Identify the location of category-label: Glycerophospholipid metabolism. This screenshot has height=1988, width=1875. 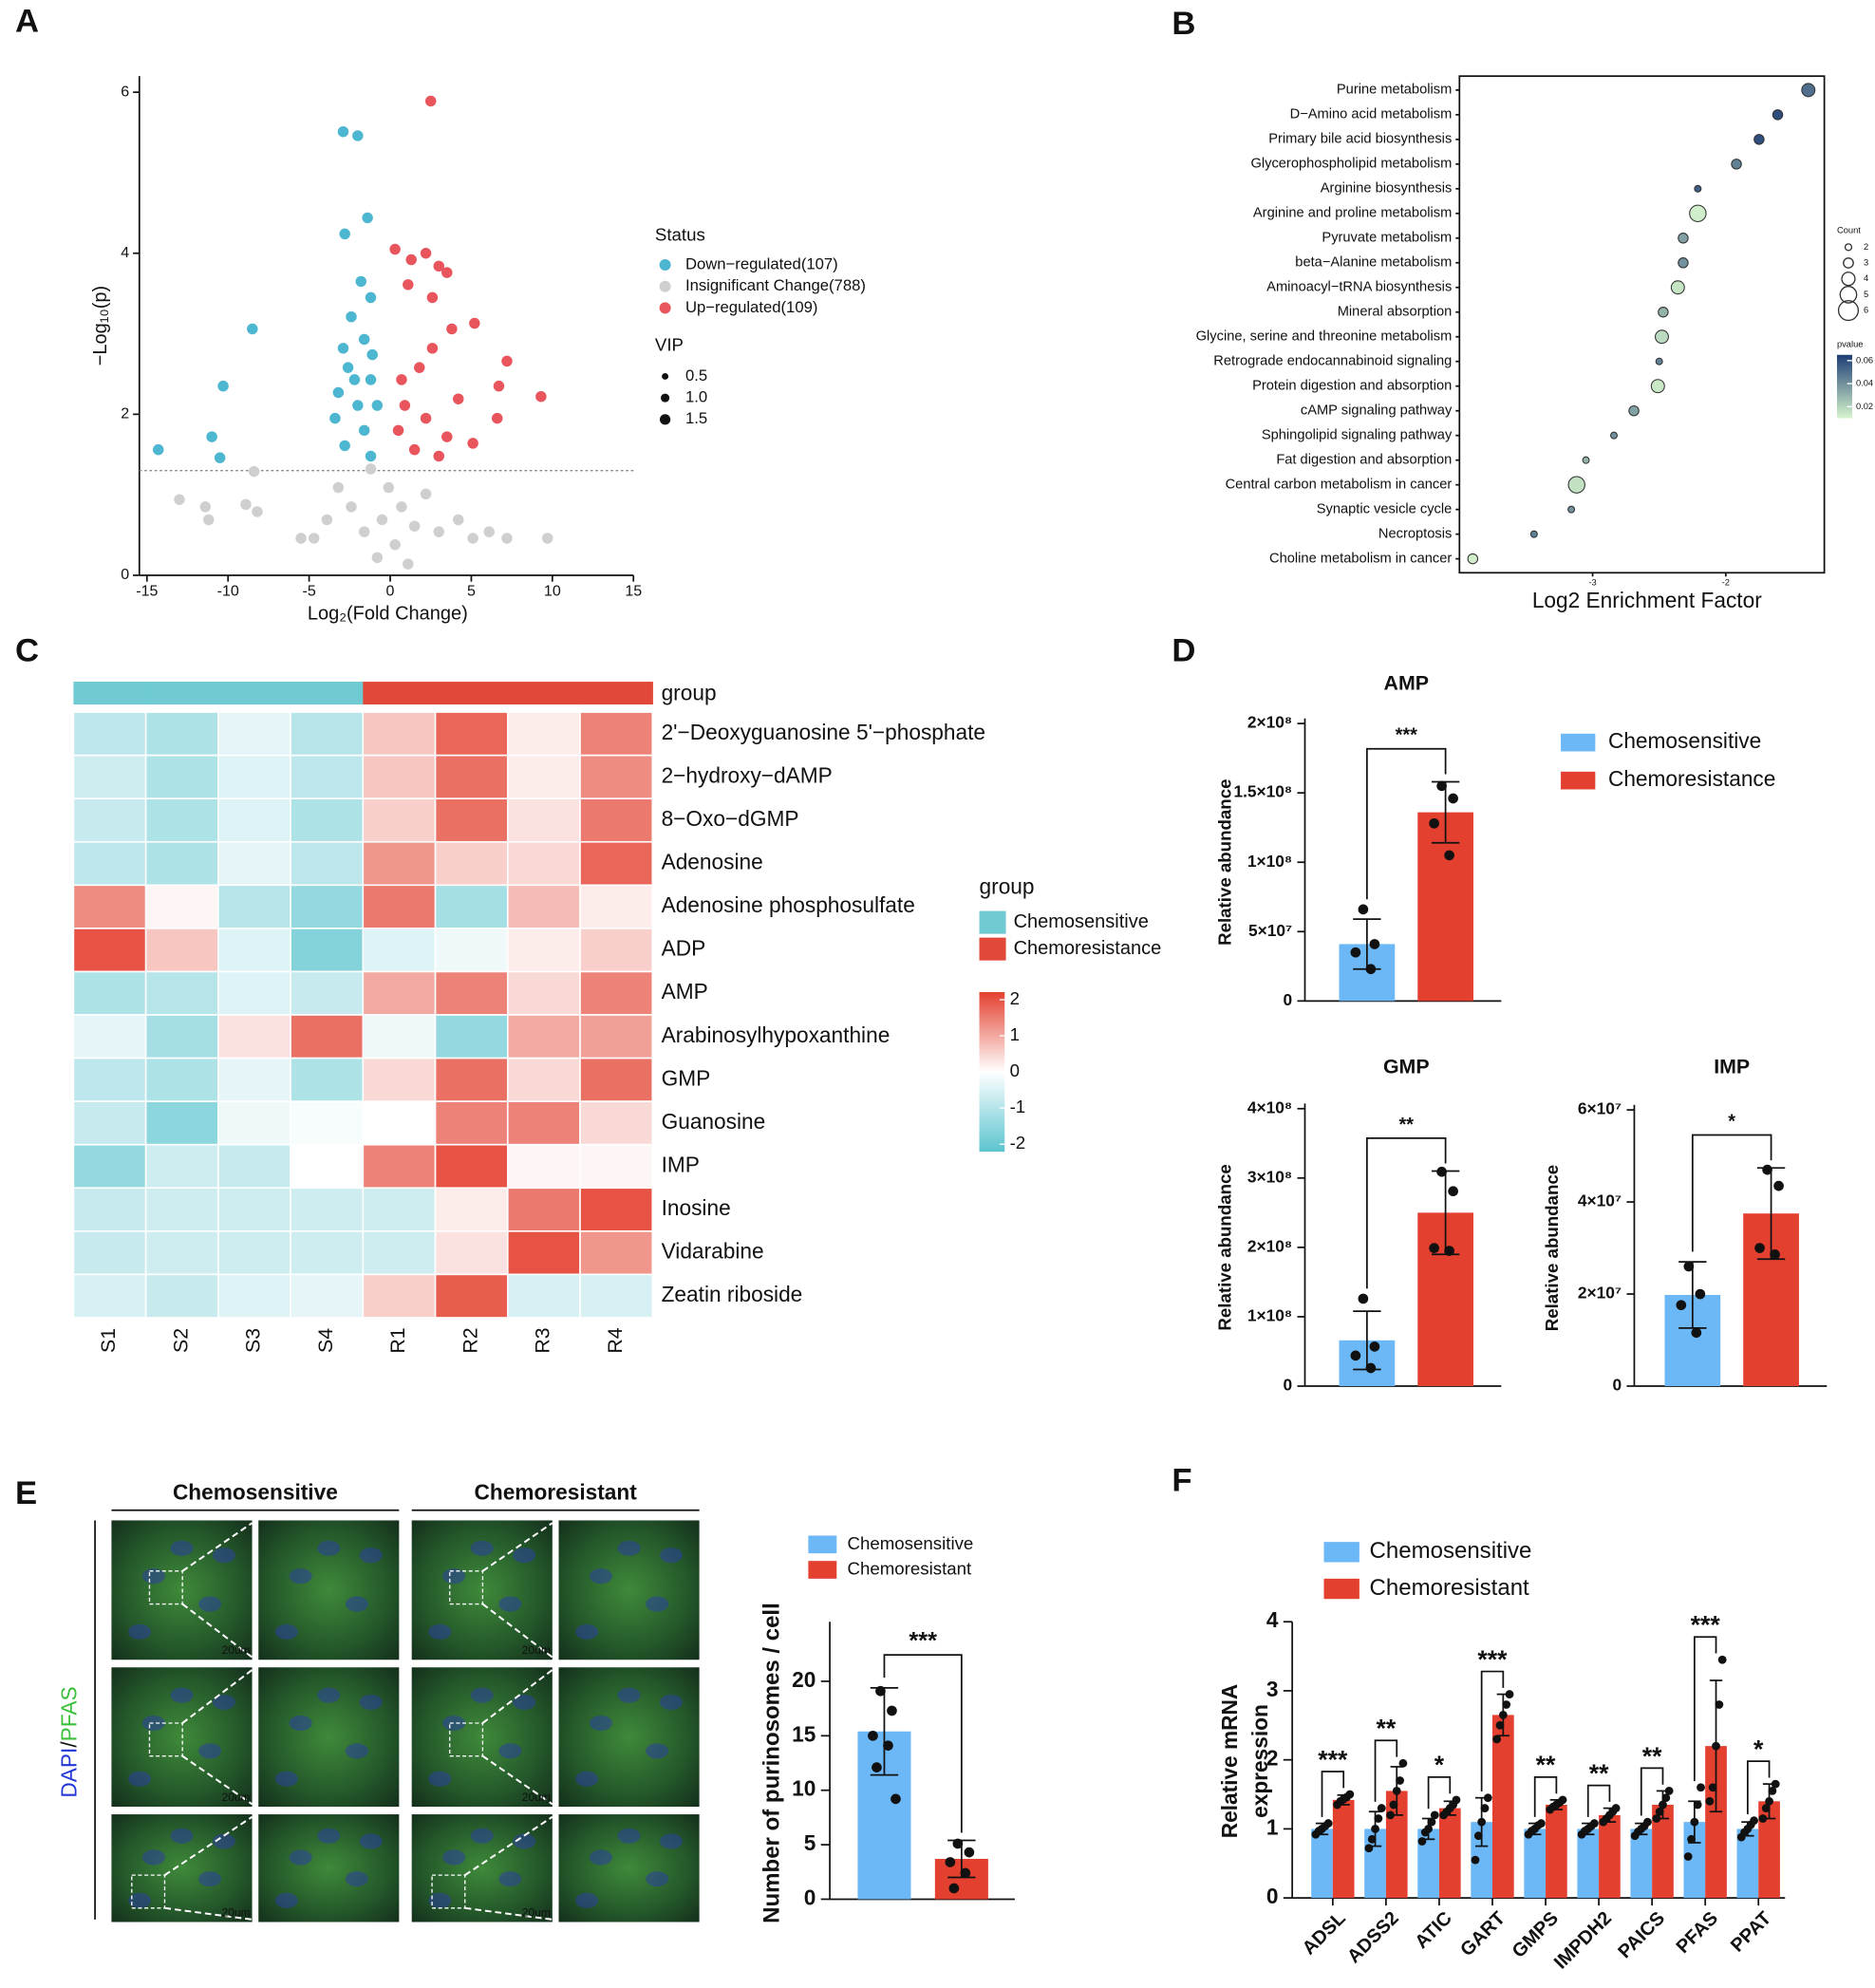
(1351, 164).